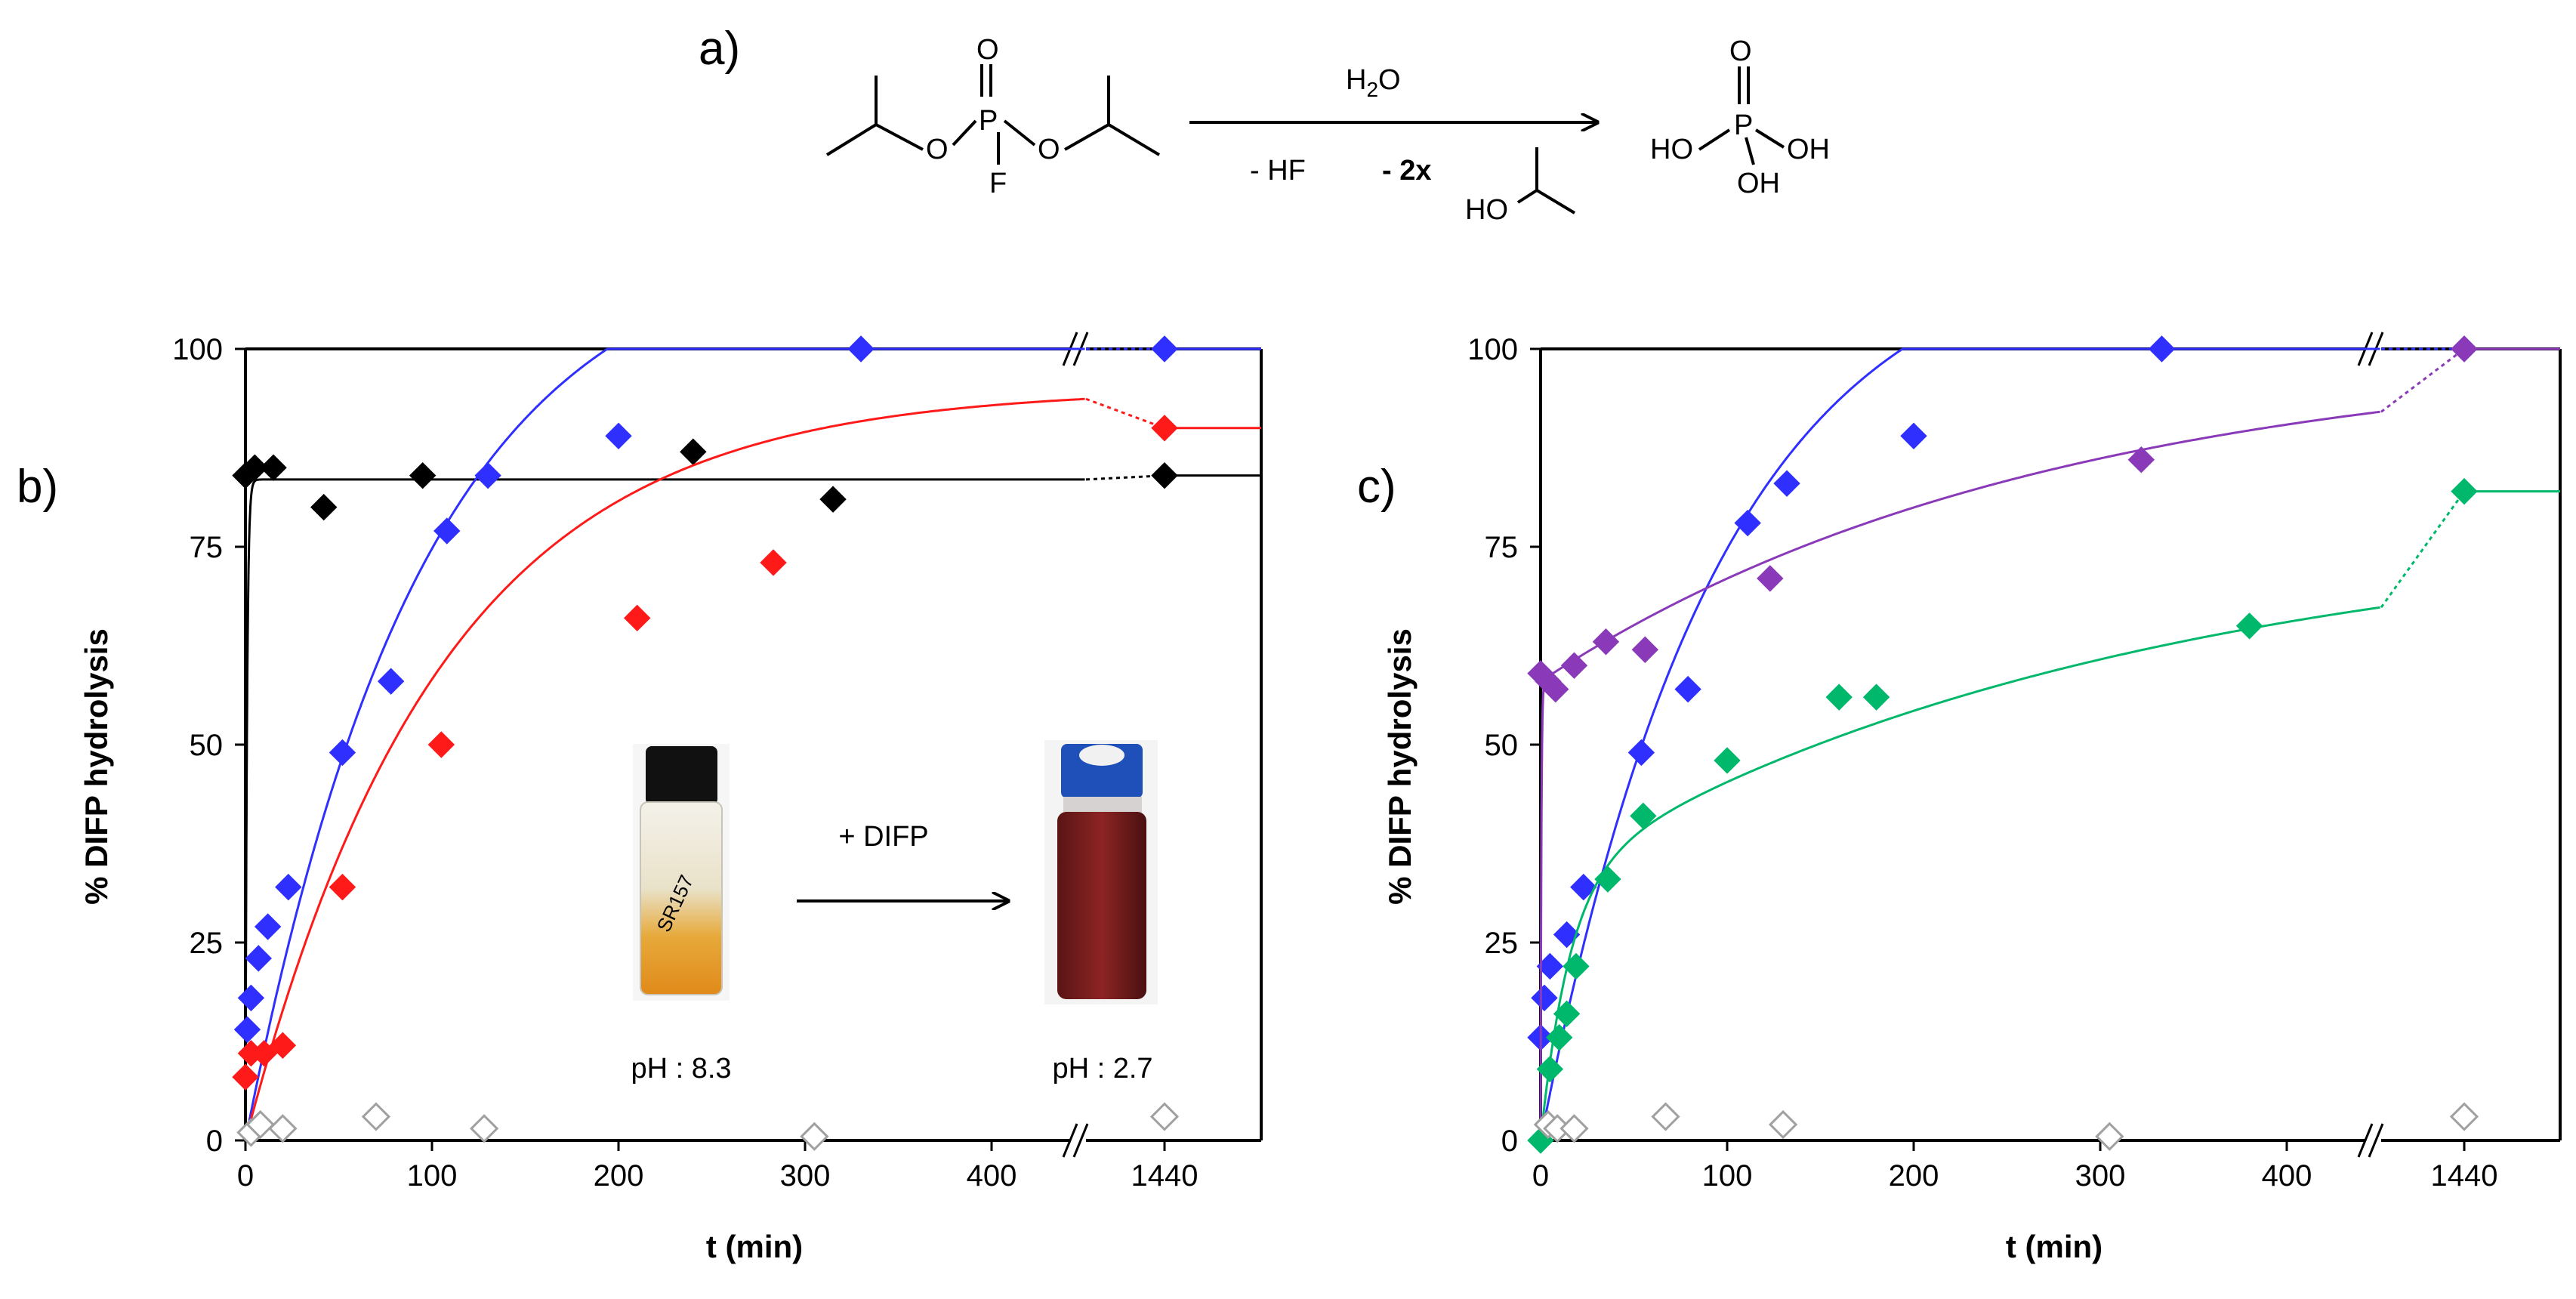 Image resolution: width=2576 pixels, height=1299 pixels. Describe the element at coordinates (1808, 150) in the screenshot. I see `product-OH-right: OH` at that location.